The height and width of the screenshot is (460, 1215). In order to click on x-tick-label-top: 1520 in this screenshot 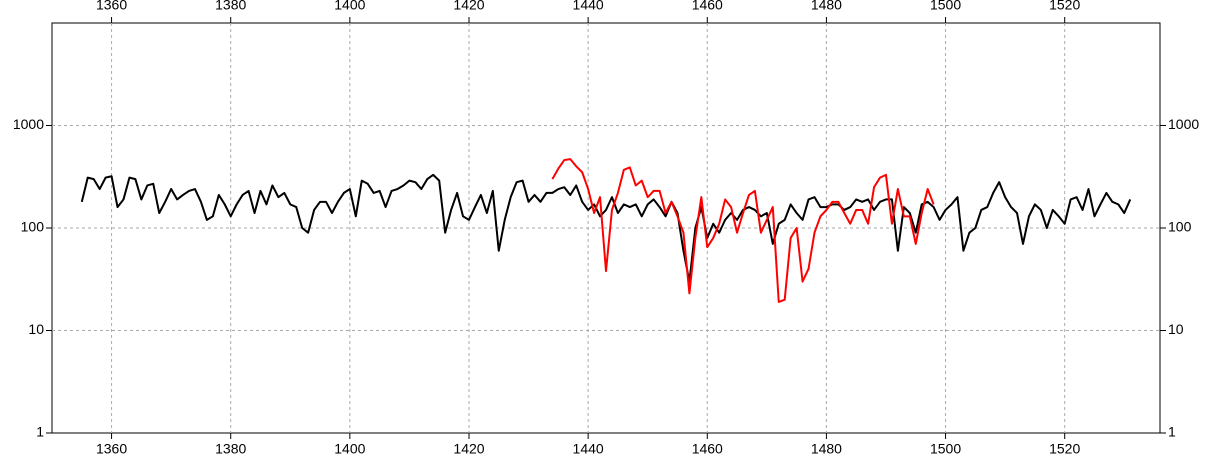, I will do `click(1064, 6)`.